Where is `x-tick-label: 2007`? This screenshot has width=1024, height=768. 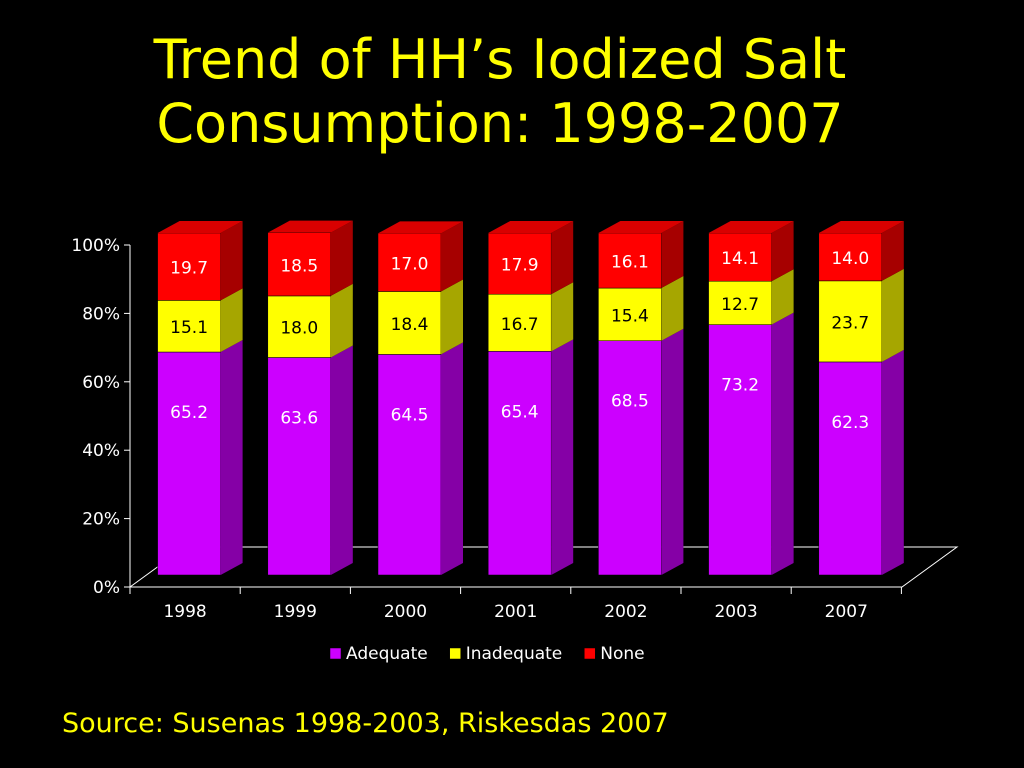
x-tick-label: 2007 is located at coordinates (846, 612).